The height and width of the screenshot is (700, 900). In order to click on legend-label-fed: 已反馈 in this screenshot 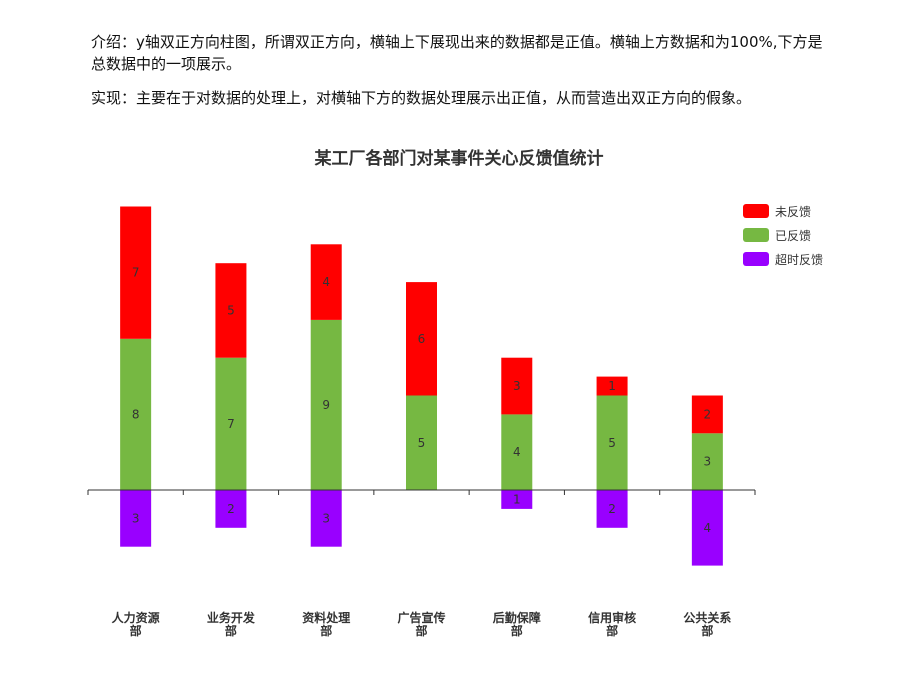, I will do `click(793, 235)`.